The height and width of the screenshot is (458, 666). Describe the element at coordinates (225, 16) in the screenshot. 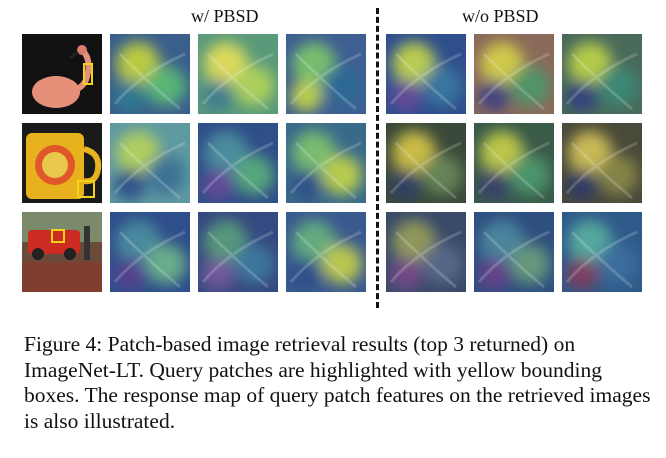

I see `header-with-pbsd: w/ PBSD` at that location.